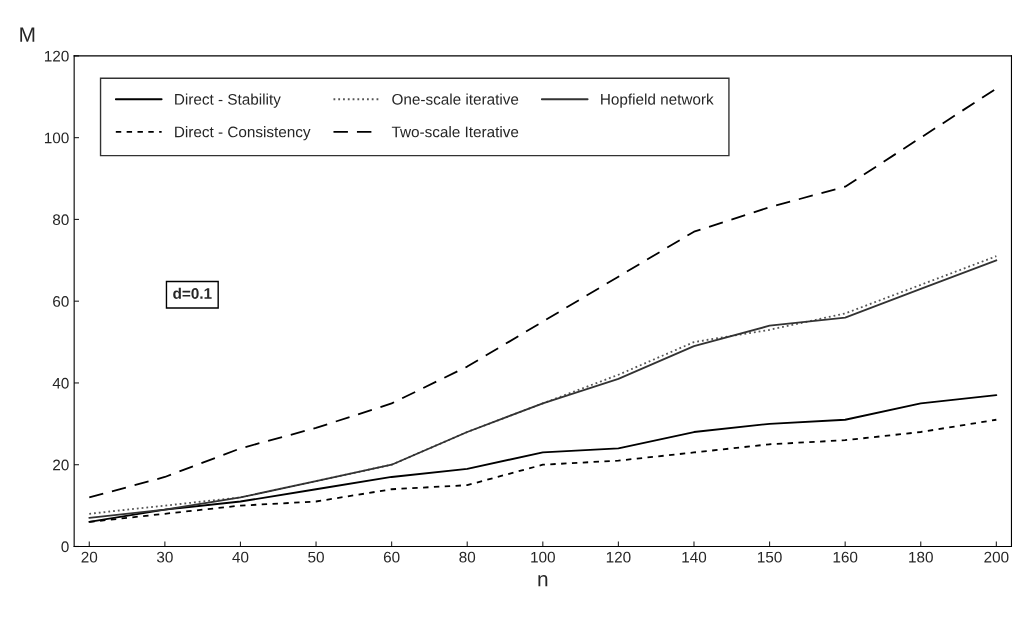 The height and width of the screenshot is (621, 1030). What do you see at coordinates (61, 301) in the screenshot?
I see `y-tick-label: 60` at bounding box center [61, 301].